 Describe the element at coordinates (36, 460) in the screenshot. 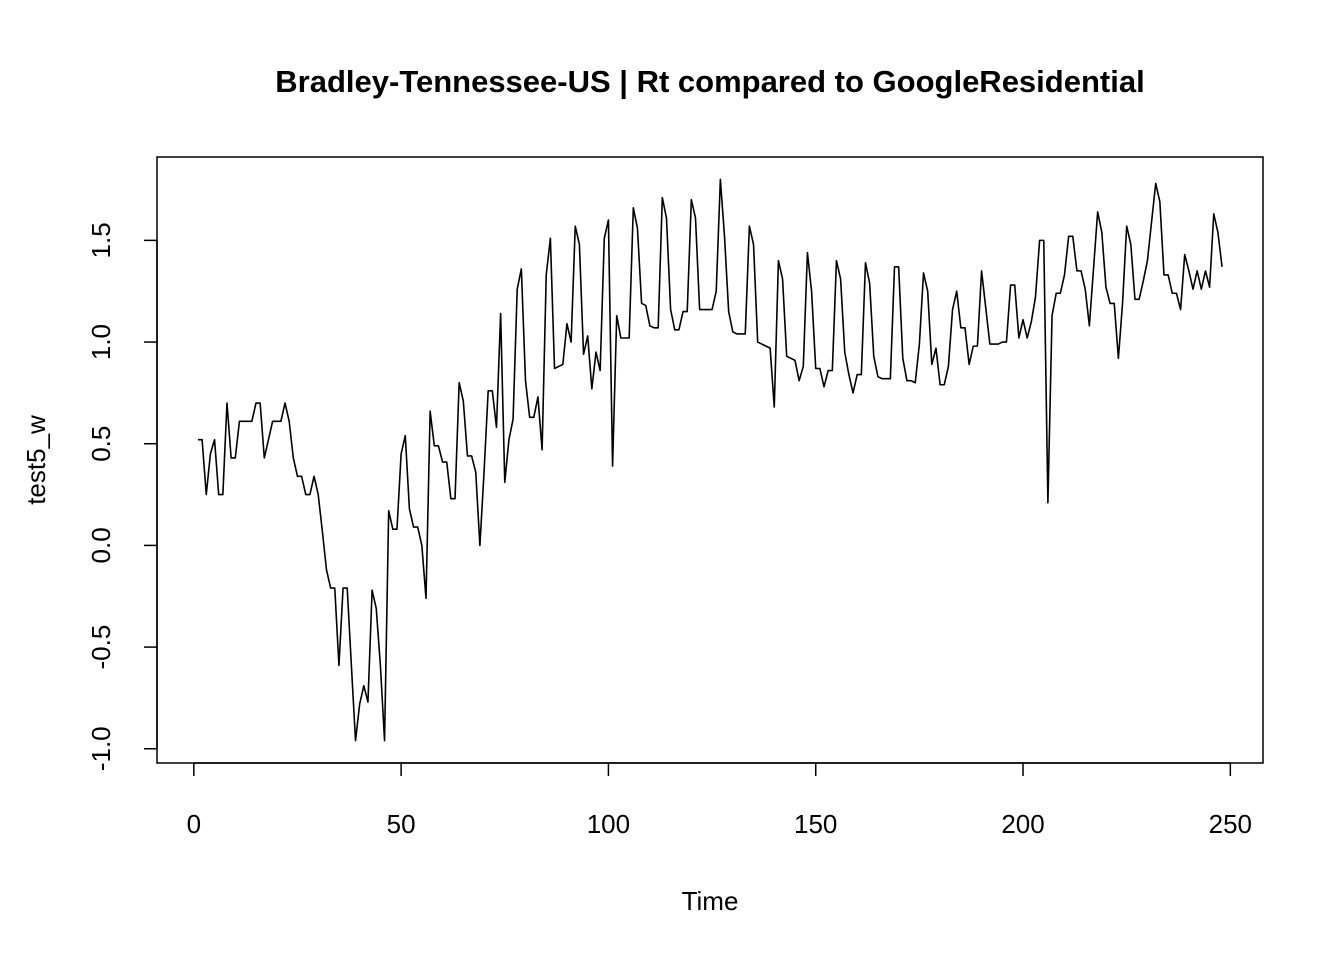

I see `y-axis-label: test5_w` at that location.